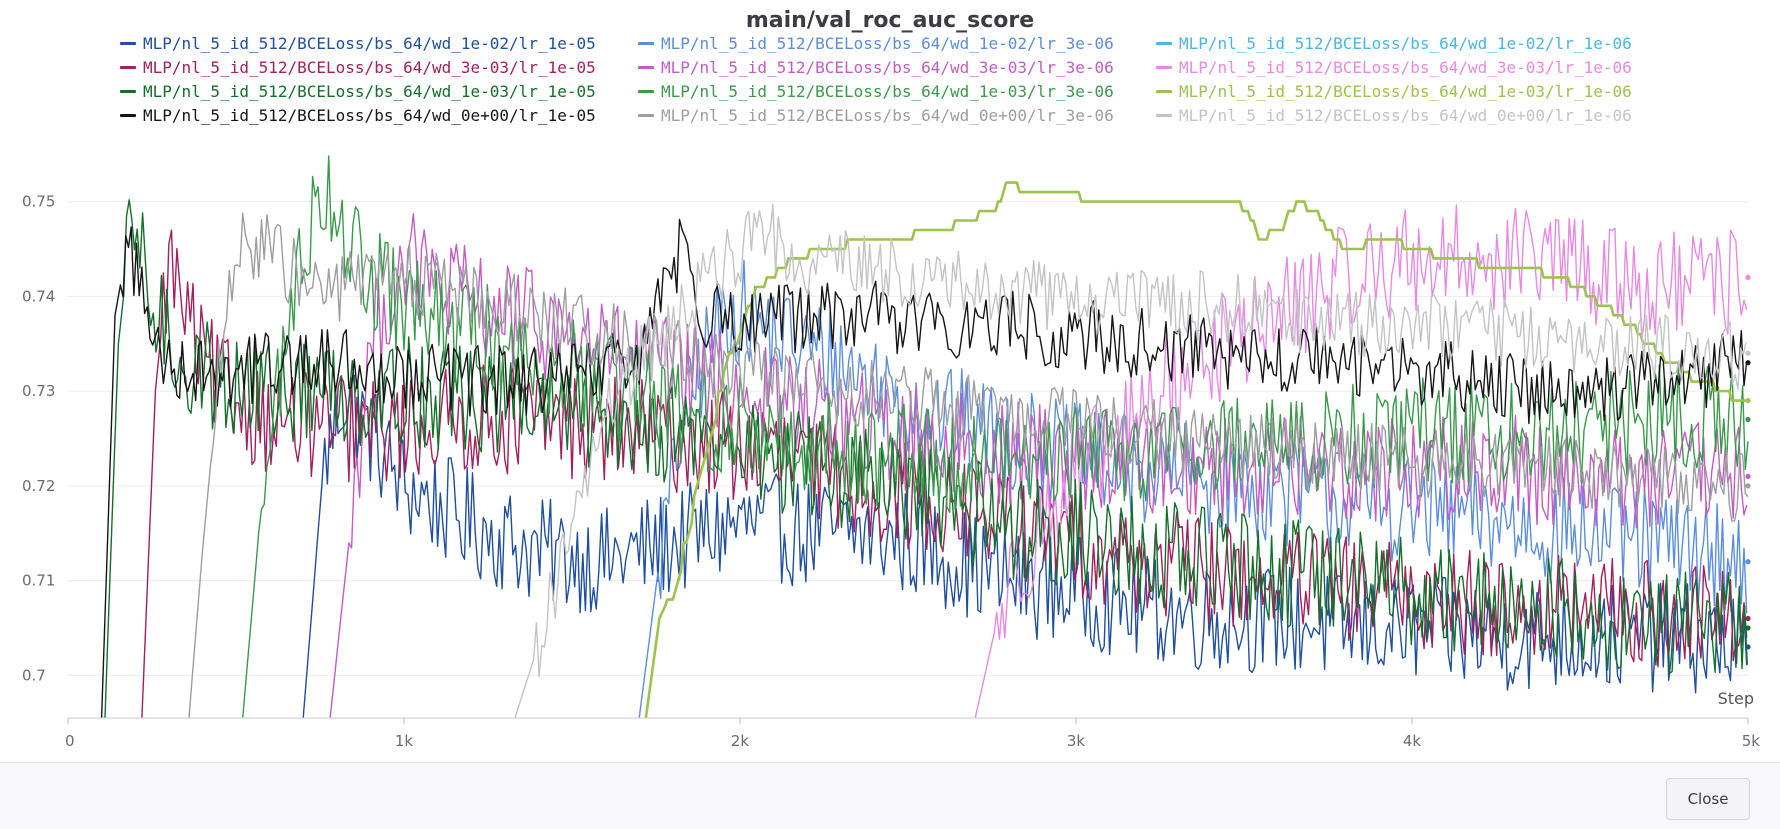 Image resolution: width=1780 pixels, height=829 pixels. I want to click on dialog-footer: Close, so click(890, 795).